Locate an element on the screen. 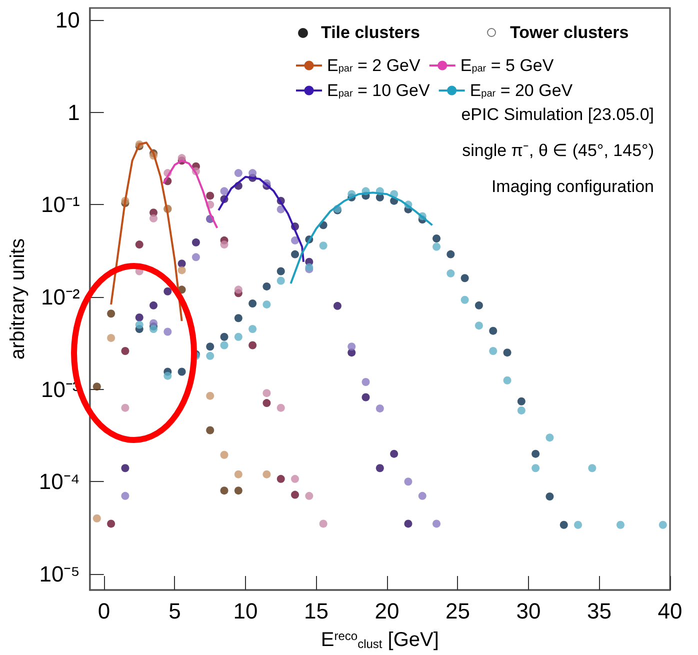  y-axis-title: arbitrary units is located at coordinates (18, 299).